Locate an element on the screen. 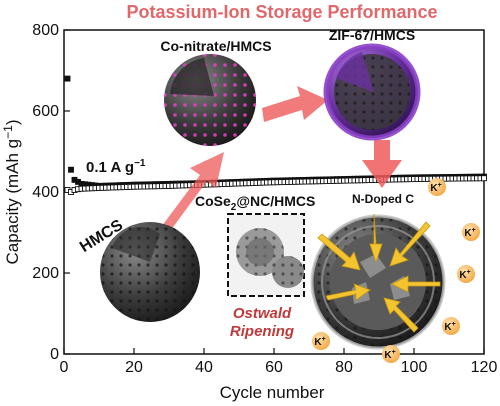 Image resolution: width=500 pixels, height=406 pixels. zif67-label: ZIF-67/HMCS is located at coordinates (372, 35).